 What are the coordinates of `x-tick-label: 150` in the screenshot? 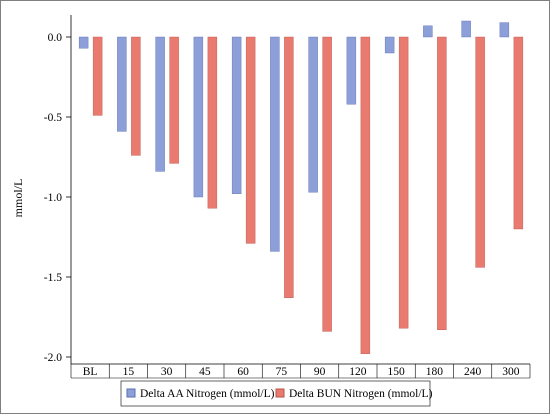 It's located at (397, 372).